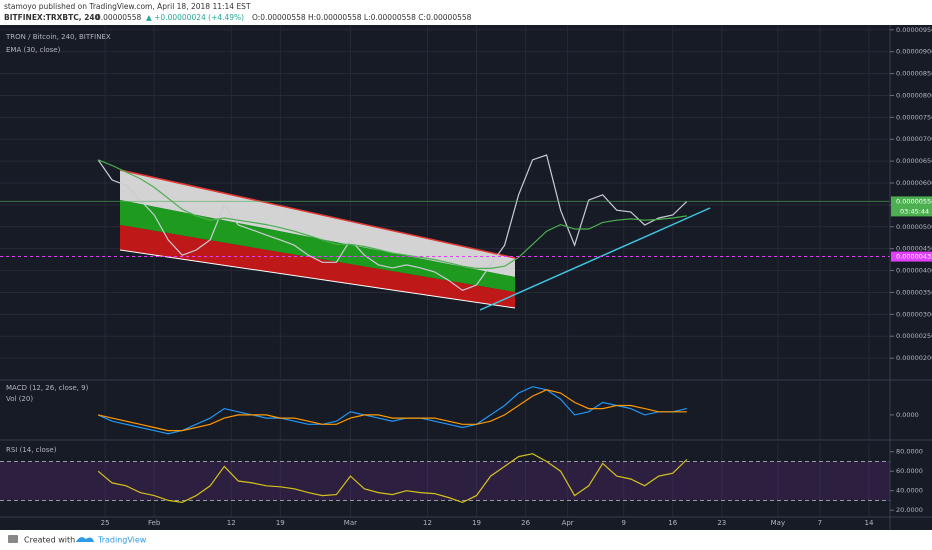  I want to click on x-tick-label: Feb, so click(154, 523).